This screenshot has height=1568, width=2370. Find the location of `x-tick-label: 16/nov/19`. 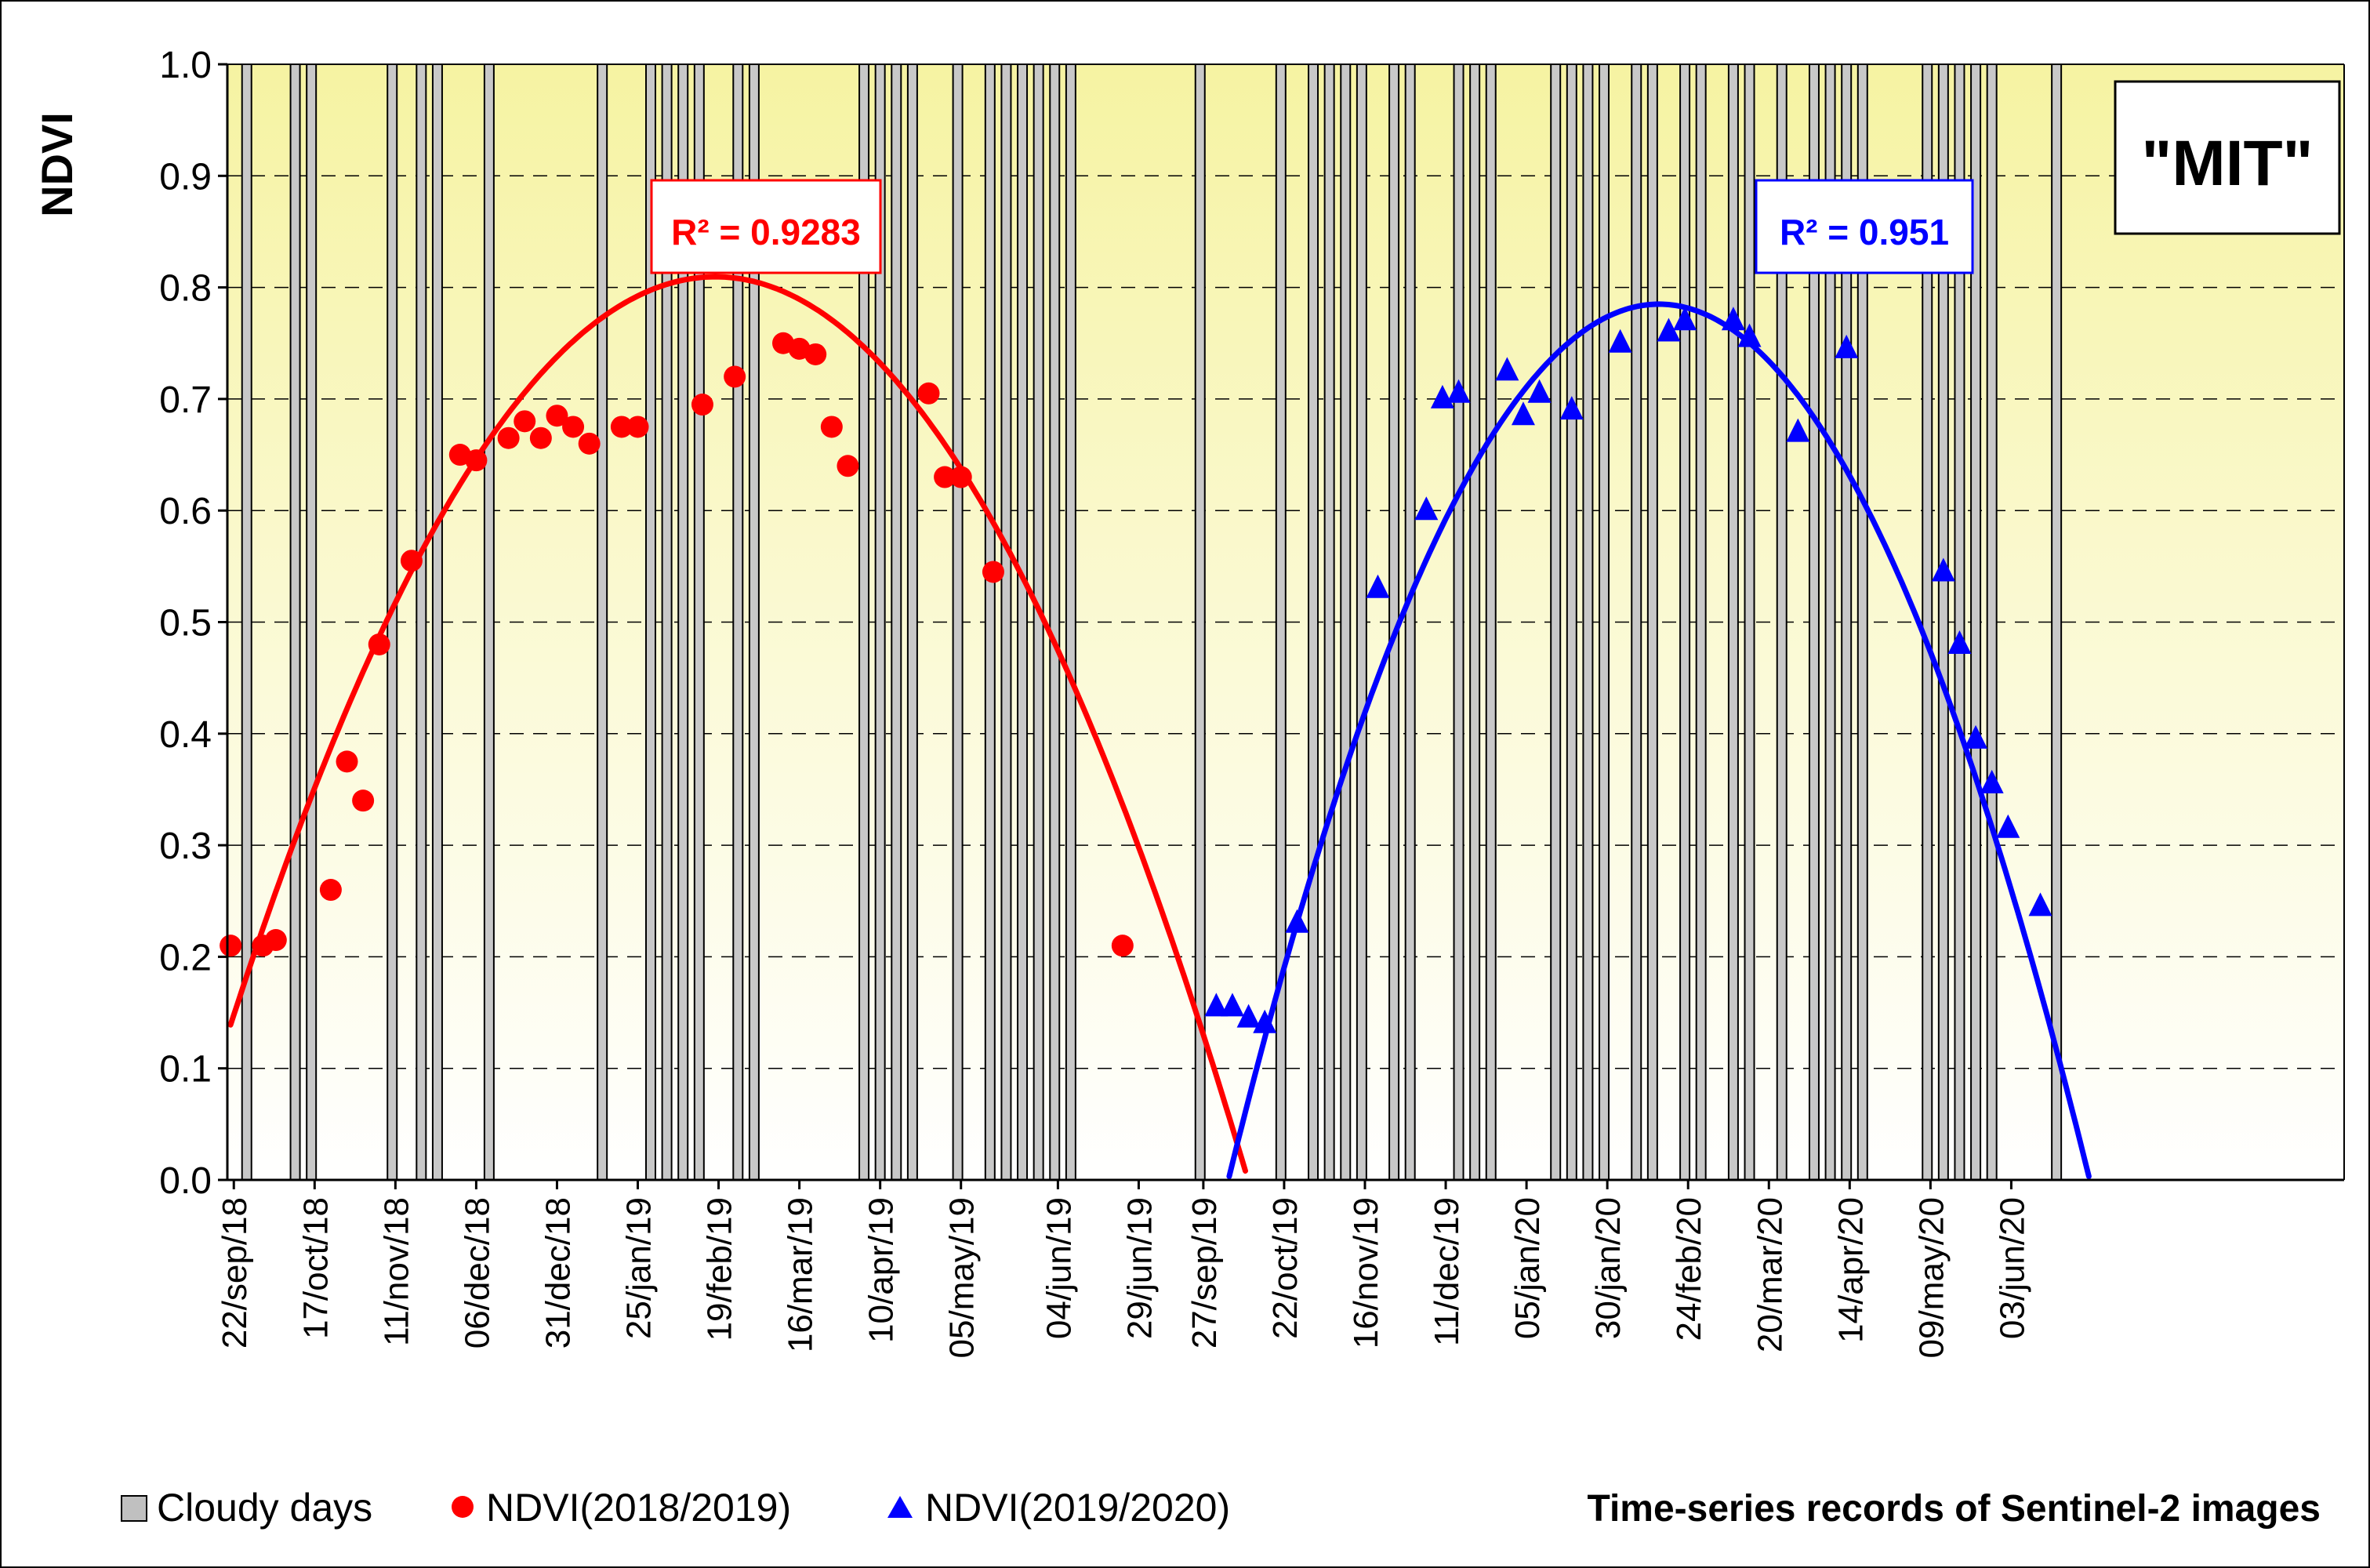

x-tick-label: 16/nov/19 is located at coordinates (1366, 1272).